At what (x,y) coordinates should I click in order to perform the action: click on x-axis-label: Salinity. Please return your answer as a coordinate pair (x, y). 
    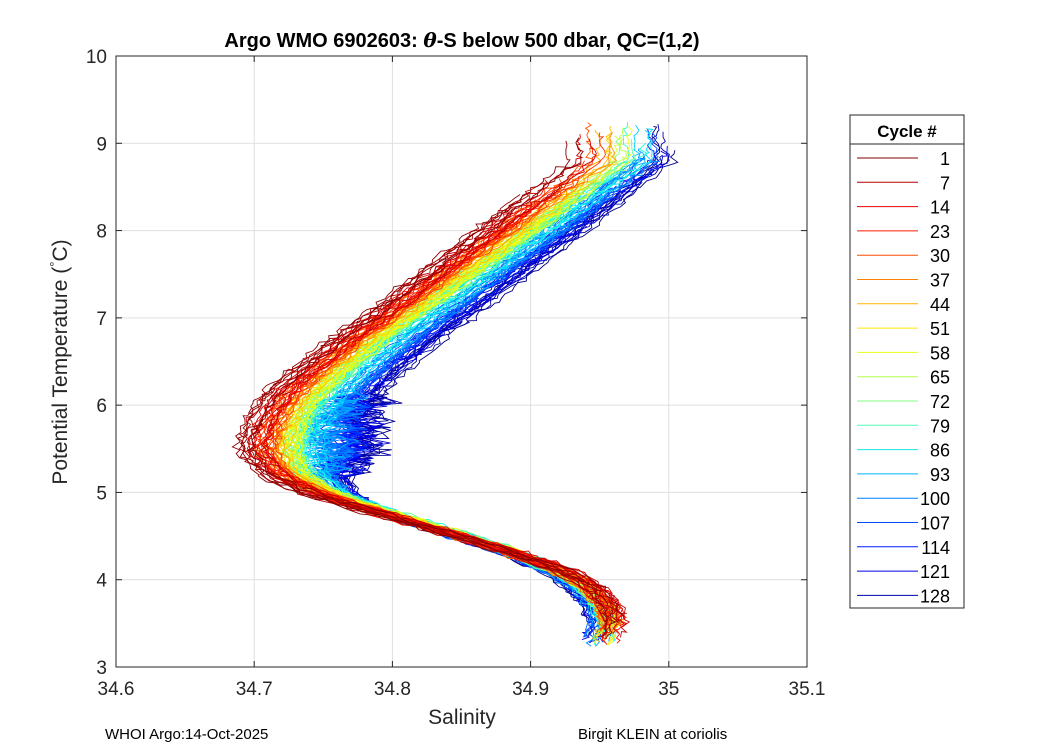
    Looking at the image, I should click on (462, 717).